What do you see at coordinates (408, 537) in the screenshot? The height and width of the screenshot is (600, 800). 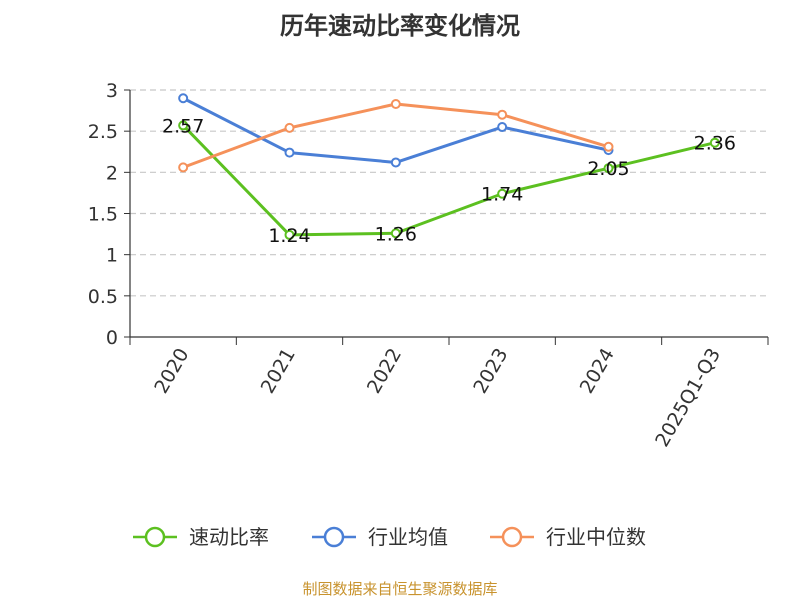 I see `legend-label: 行业均值` at bounding box center [408, 537].